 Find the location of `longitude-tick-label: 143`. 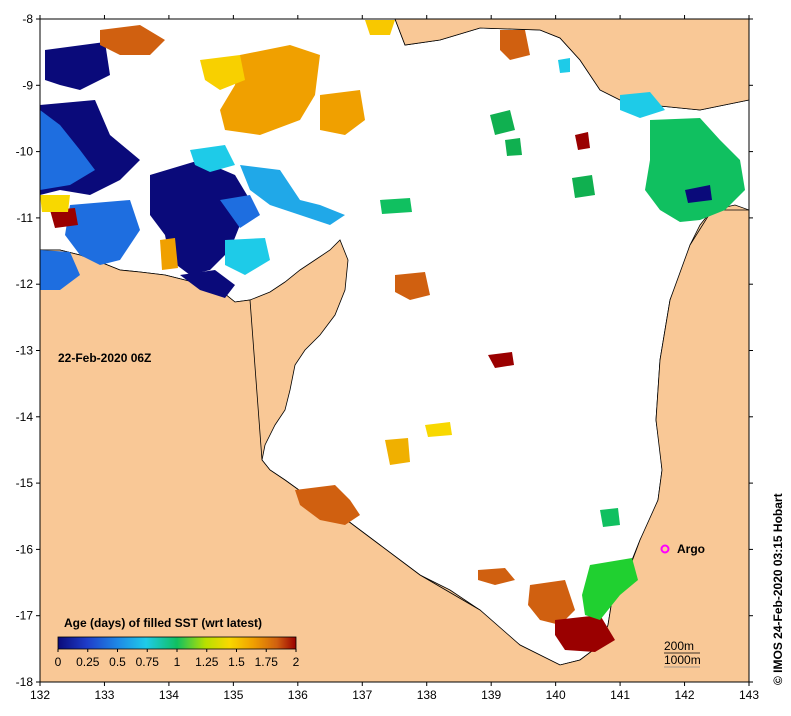

longitude-tick-label: 143 is located at coordinates (749, 695).